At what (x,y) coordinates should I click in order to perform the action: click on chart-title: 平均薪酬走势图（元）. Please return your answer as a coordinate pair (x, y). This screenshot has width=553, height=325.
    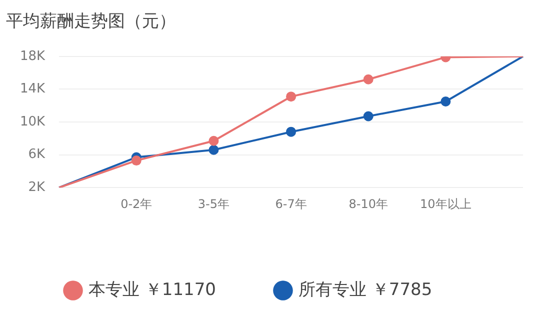
    Looking at the image, I should click on (91, 22).